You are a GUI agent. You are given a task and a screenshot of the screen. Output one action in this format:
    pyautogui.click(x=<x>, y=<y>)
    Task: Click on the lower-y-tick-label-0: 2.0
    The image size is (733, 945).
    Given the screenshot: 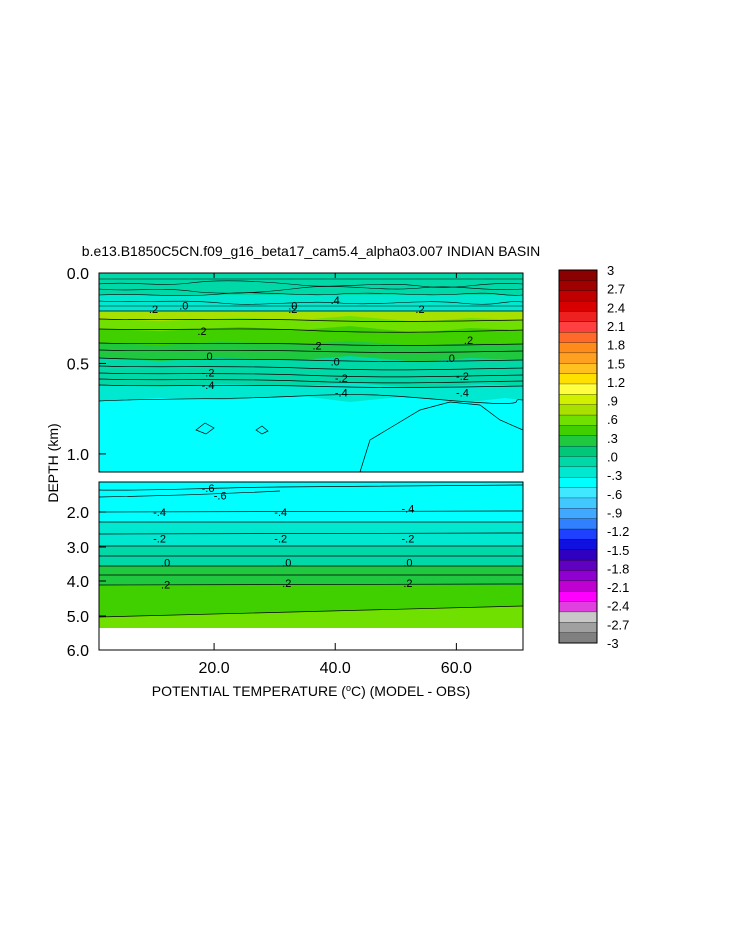 What is the action you would take?
    pyautogui.click(x=78, y=513)
    